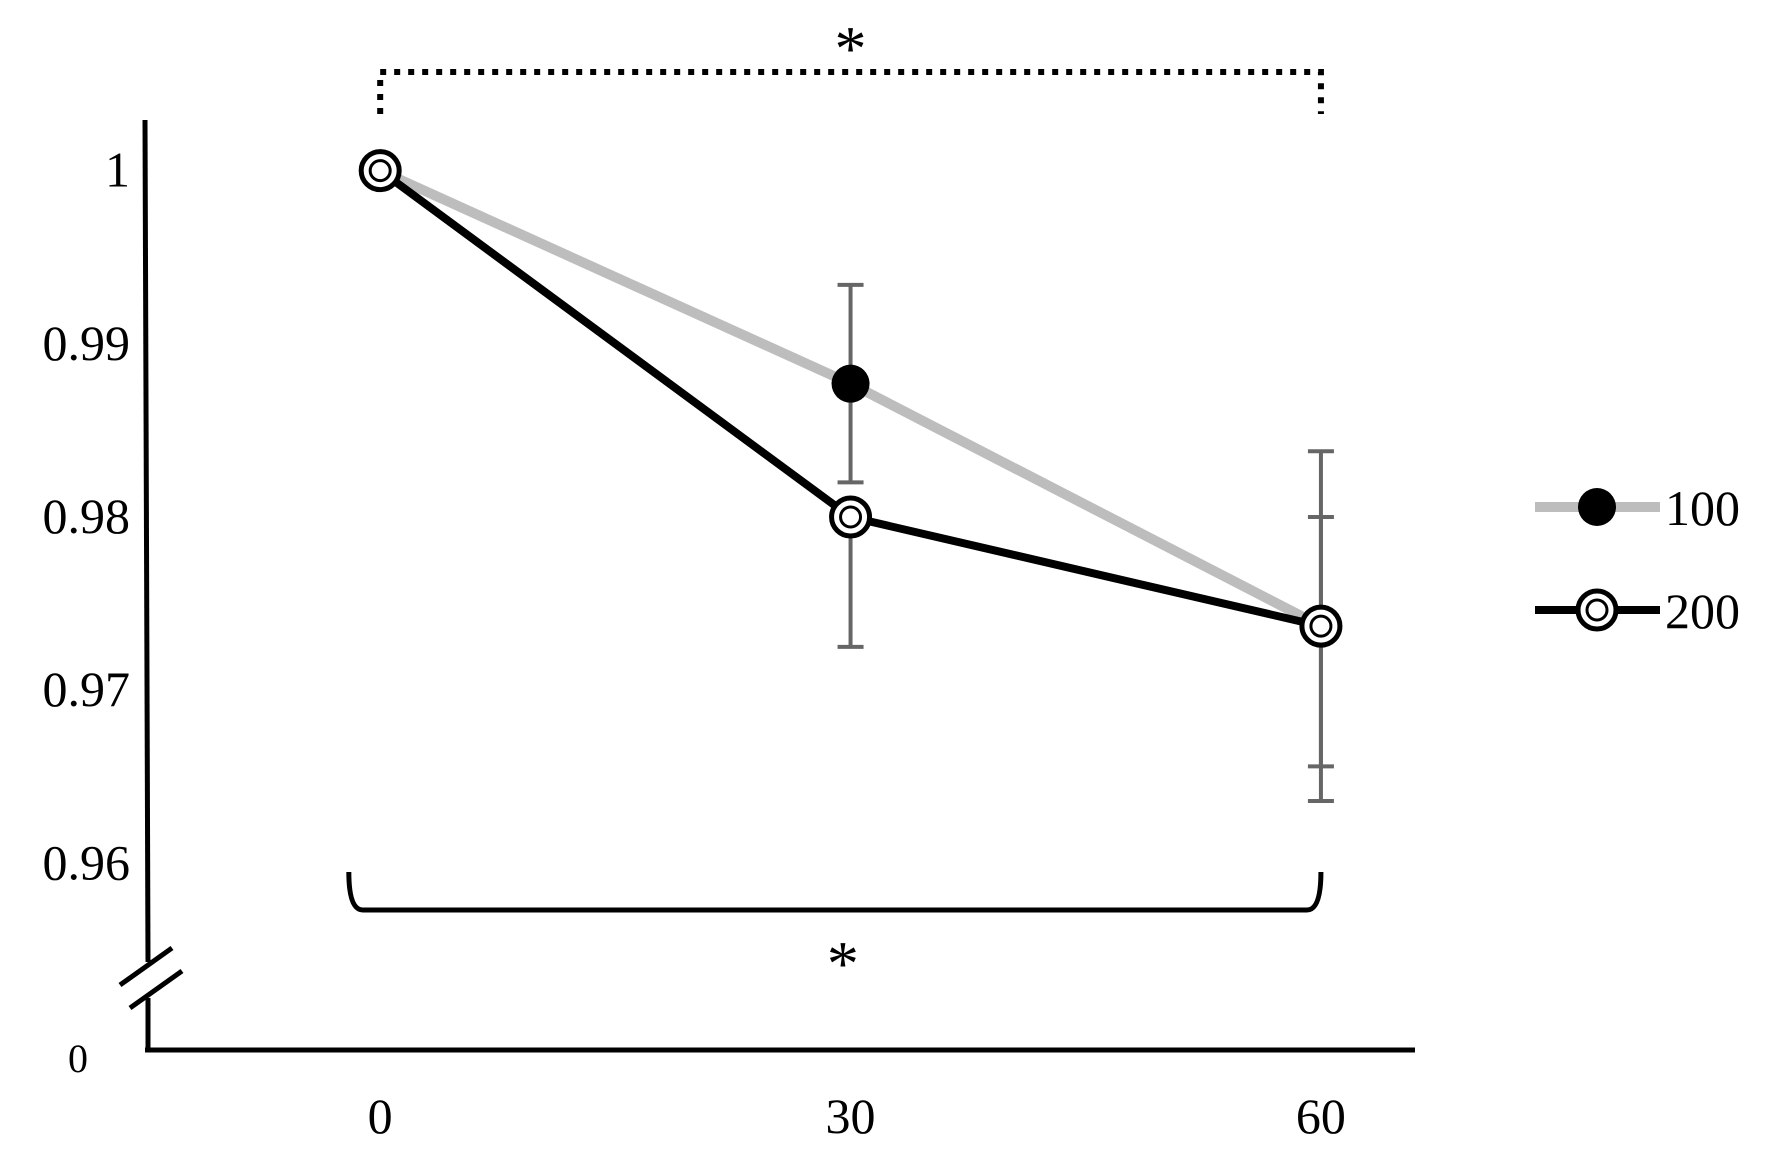  I want to click on legend-label-200: 200, so click(1702, 611).